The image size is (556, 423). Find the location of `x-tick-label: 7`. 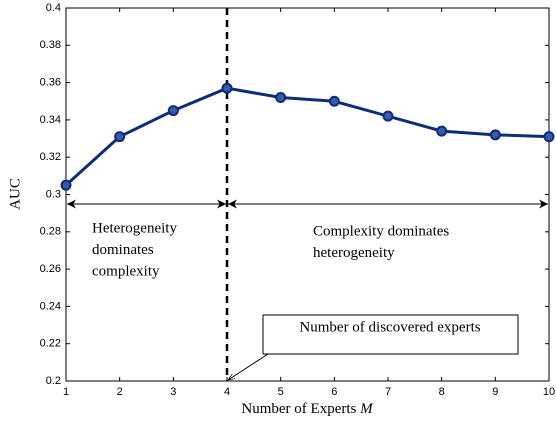

x-tick-label: 7 is located at coordinates (388, 392).